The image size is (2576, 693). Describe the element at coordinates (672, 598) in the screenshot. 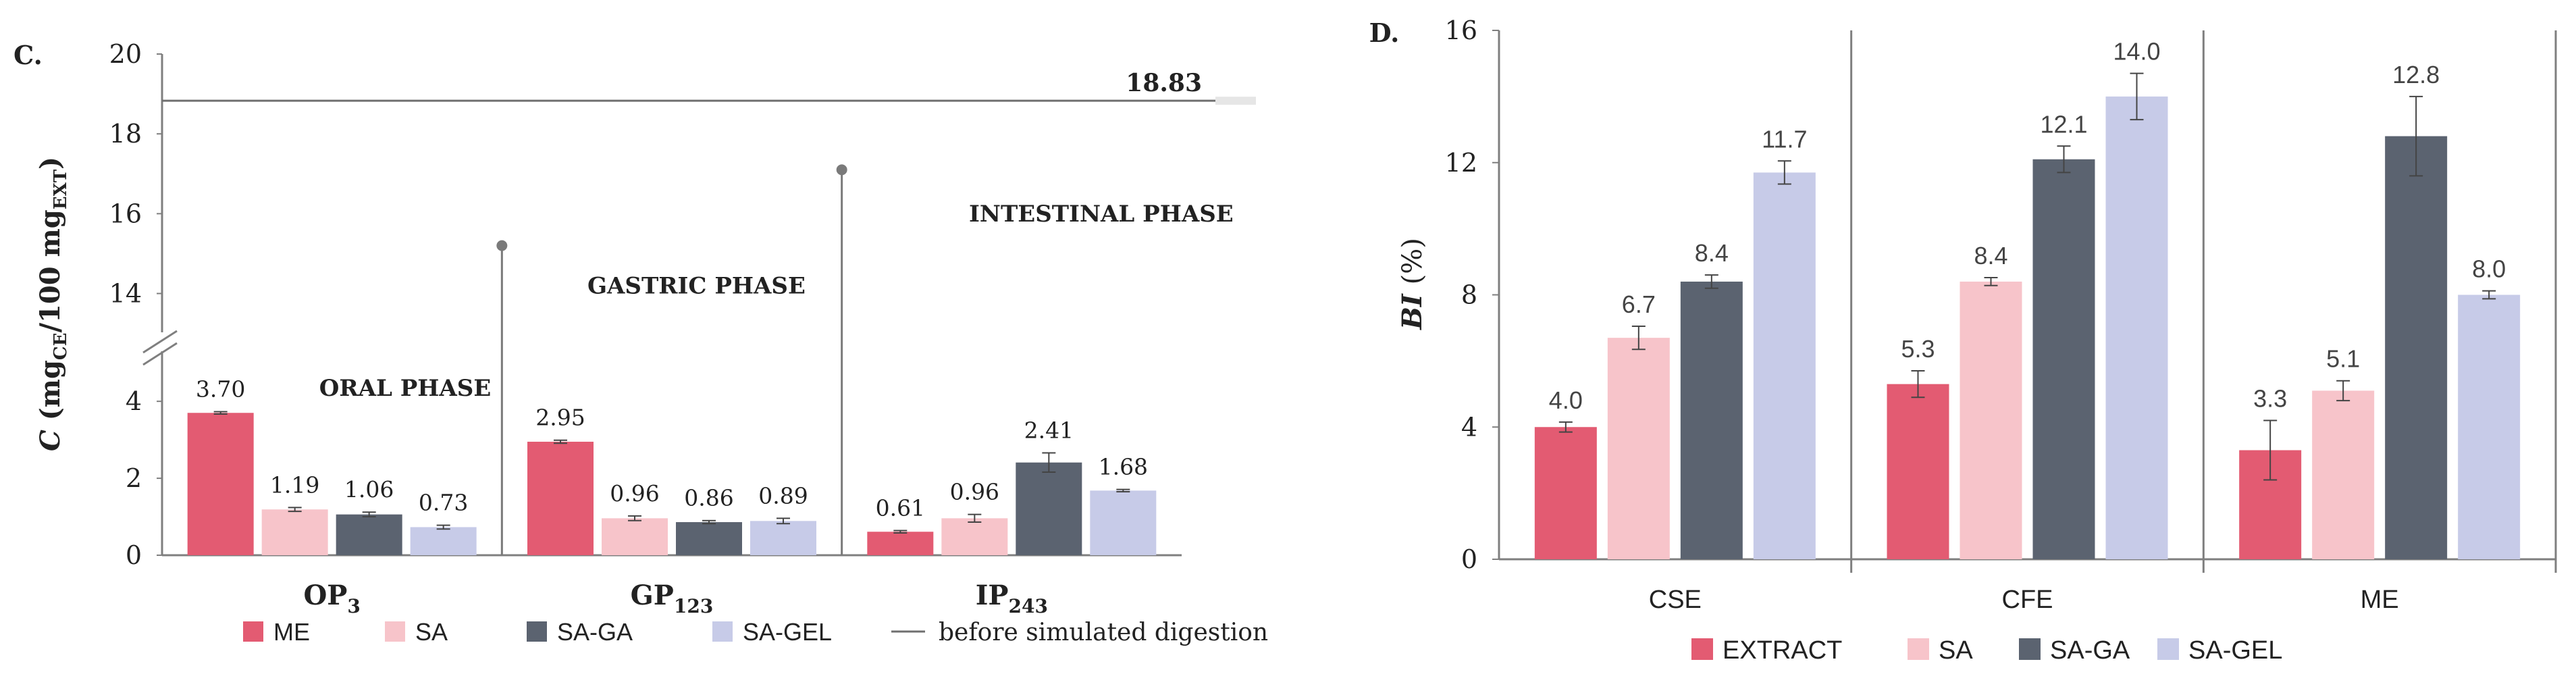

I see `category-label: GP123` at that location.